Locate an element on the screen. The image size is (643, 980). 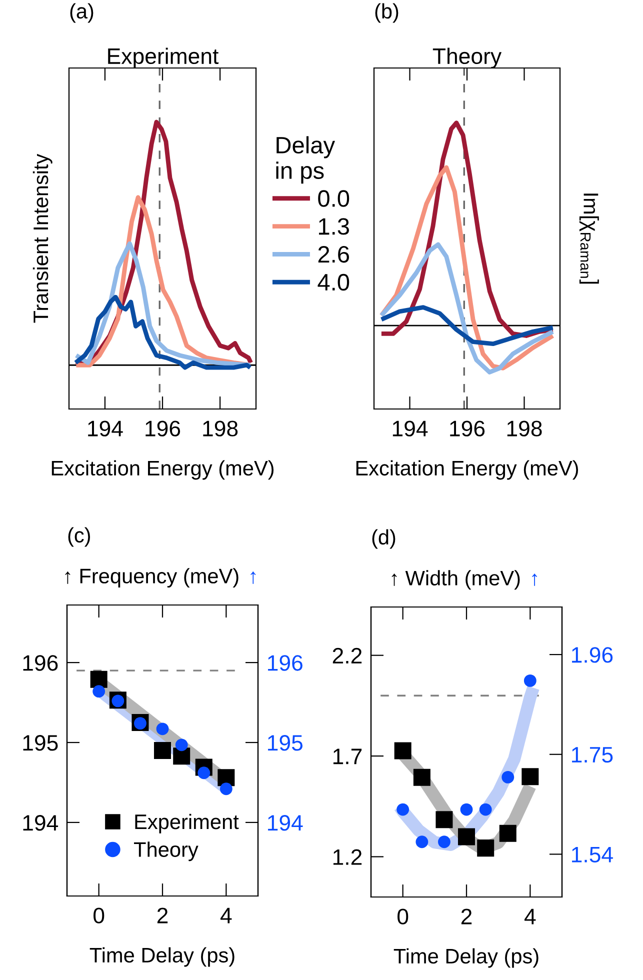
y-tick-label: 195 is located at coordinates (40, 743).